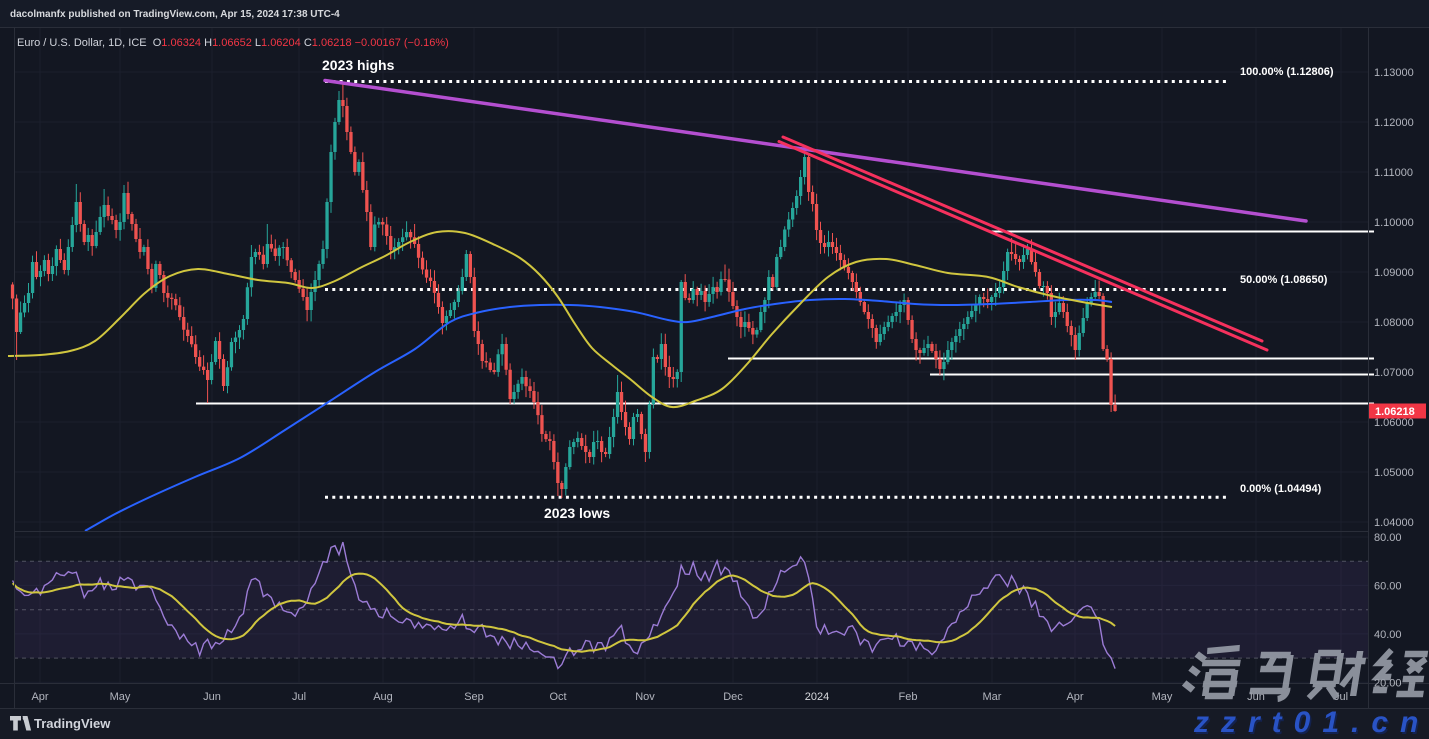  What do you see at coordinates (1394, 123) in the screenshot?
I see `svg-text: 1.12000` at bounding box center [1394, 123].